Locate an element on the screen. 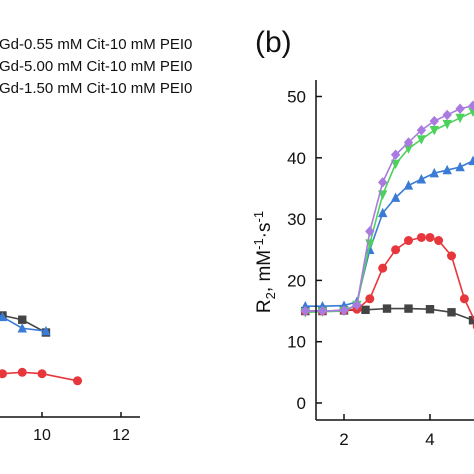  panel-a: 10 12 is located at coordinates (70, 377).